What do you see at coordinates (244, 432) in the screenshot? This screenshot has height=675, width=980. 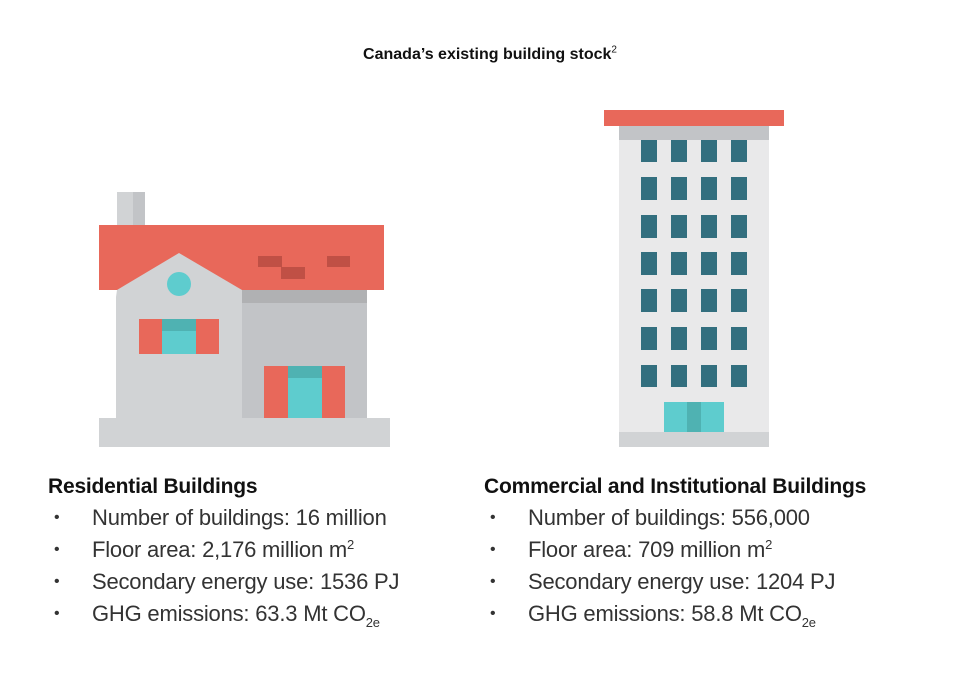 I see `house-base` at bounding box center [244, 432].